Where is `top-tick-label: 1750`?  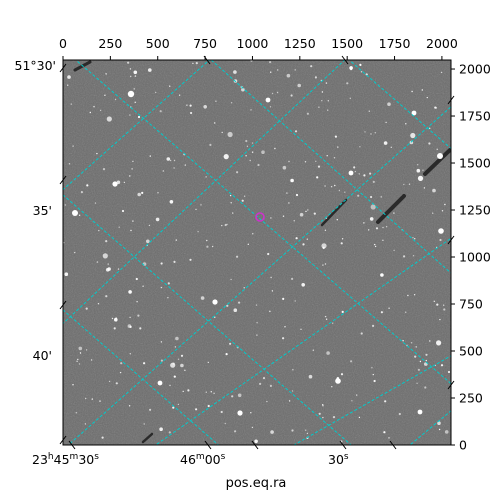
top-tick-label: 1750 is located at coordinates (395, 43).